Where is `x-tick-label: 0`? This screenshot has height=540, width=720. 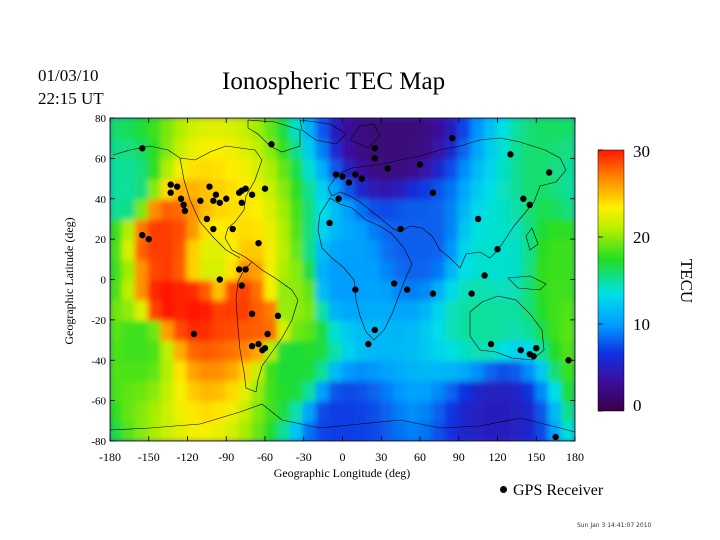 x-tick-label: 0 is located at coordinates (343, 457).